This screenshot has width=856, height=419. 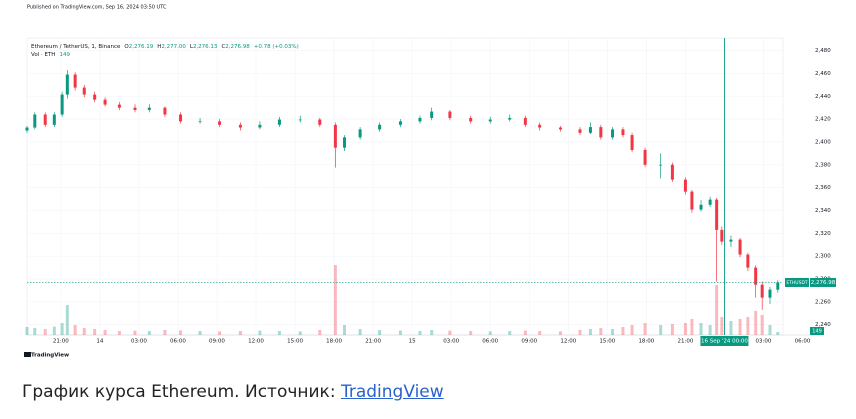 I want to click on ohlc-key: L, so click(x=192, y=47).